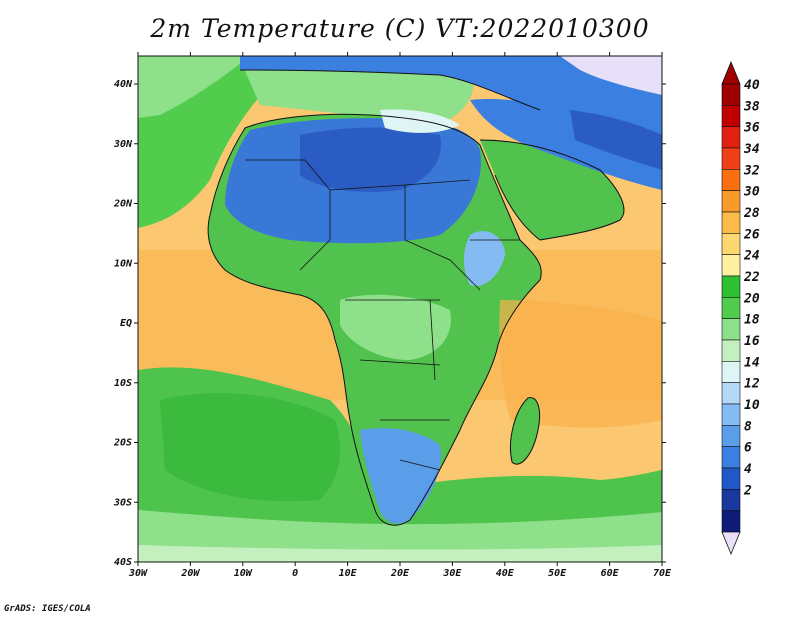 This screenshot has height=618, width=800. What do you see at coordinates (610, 573) in the screenshot?
I see `x-tick-label: 60E` at bounding box center [610, 573].